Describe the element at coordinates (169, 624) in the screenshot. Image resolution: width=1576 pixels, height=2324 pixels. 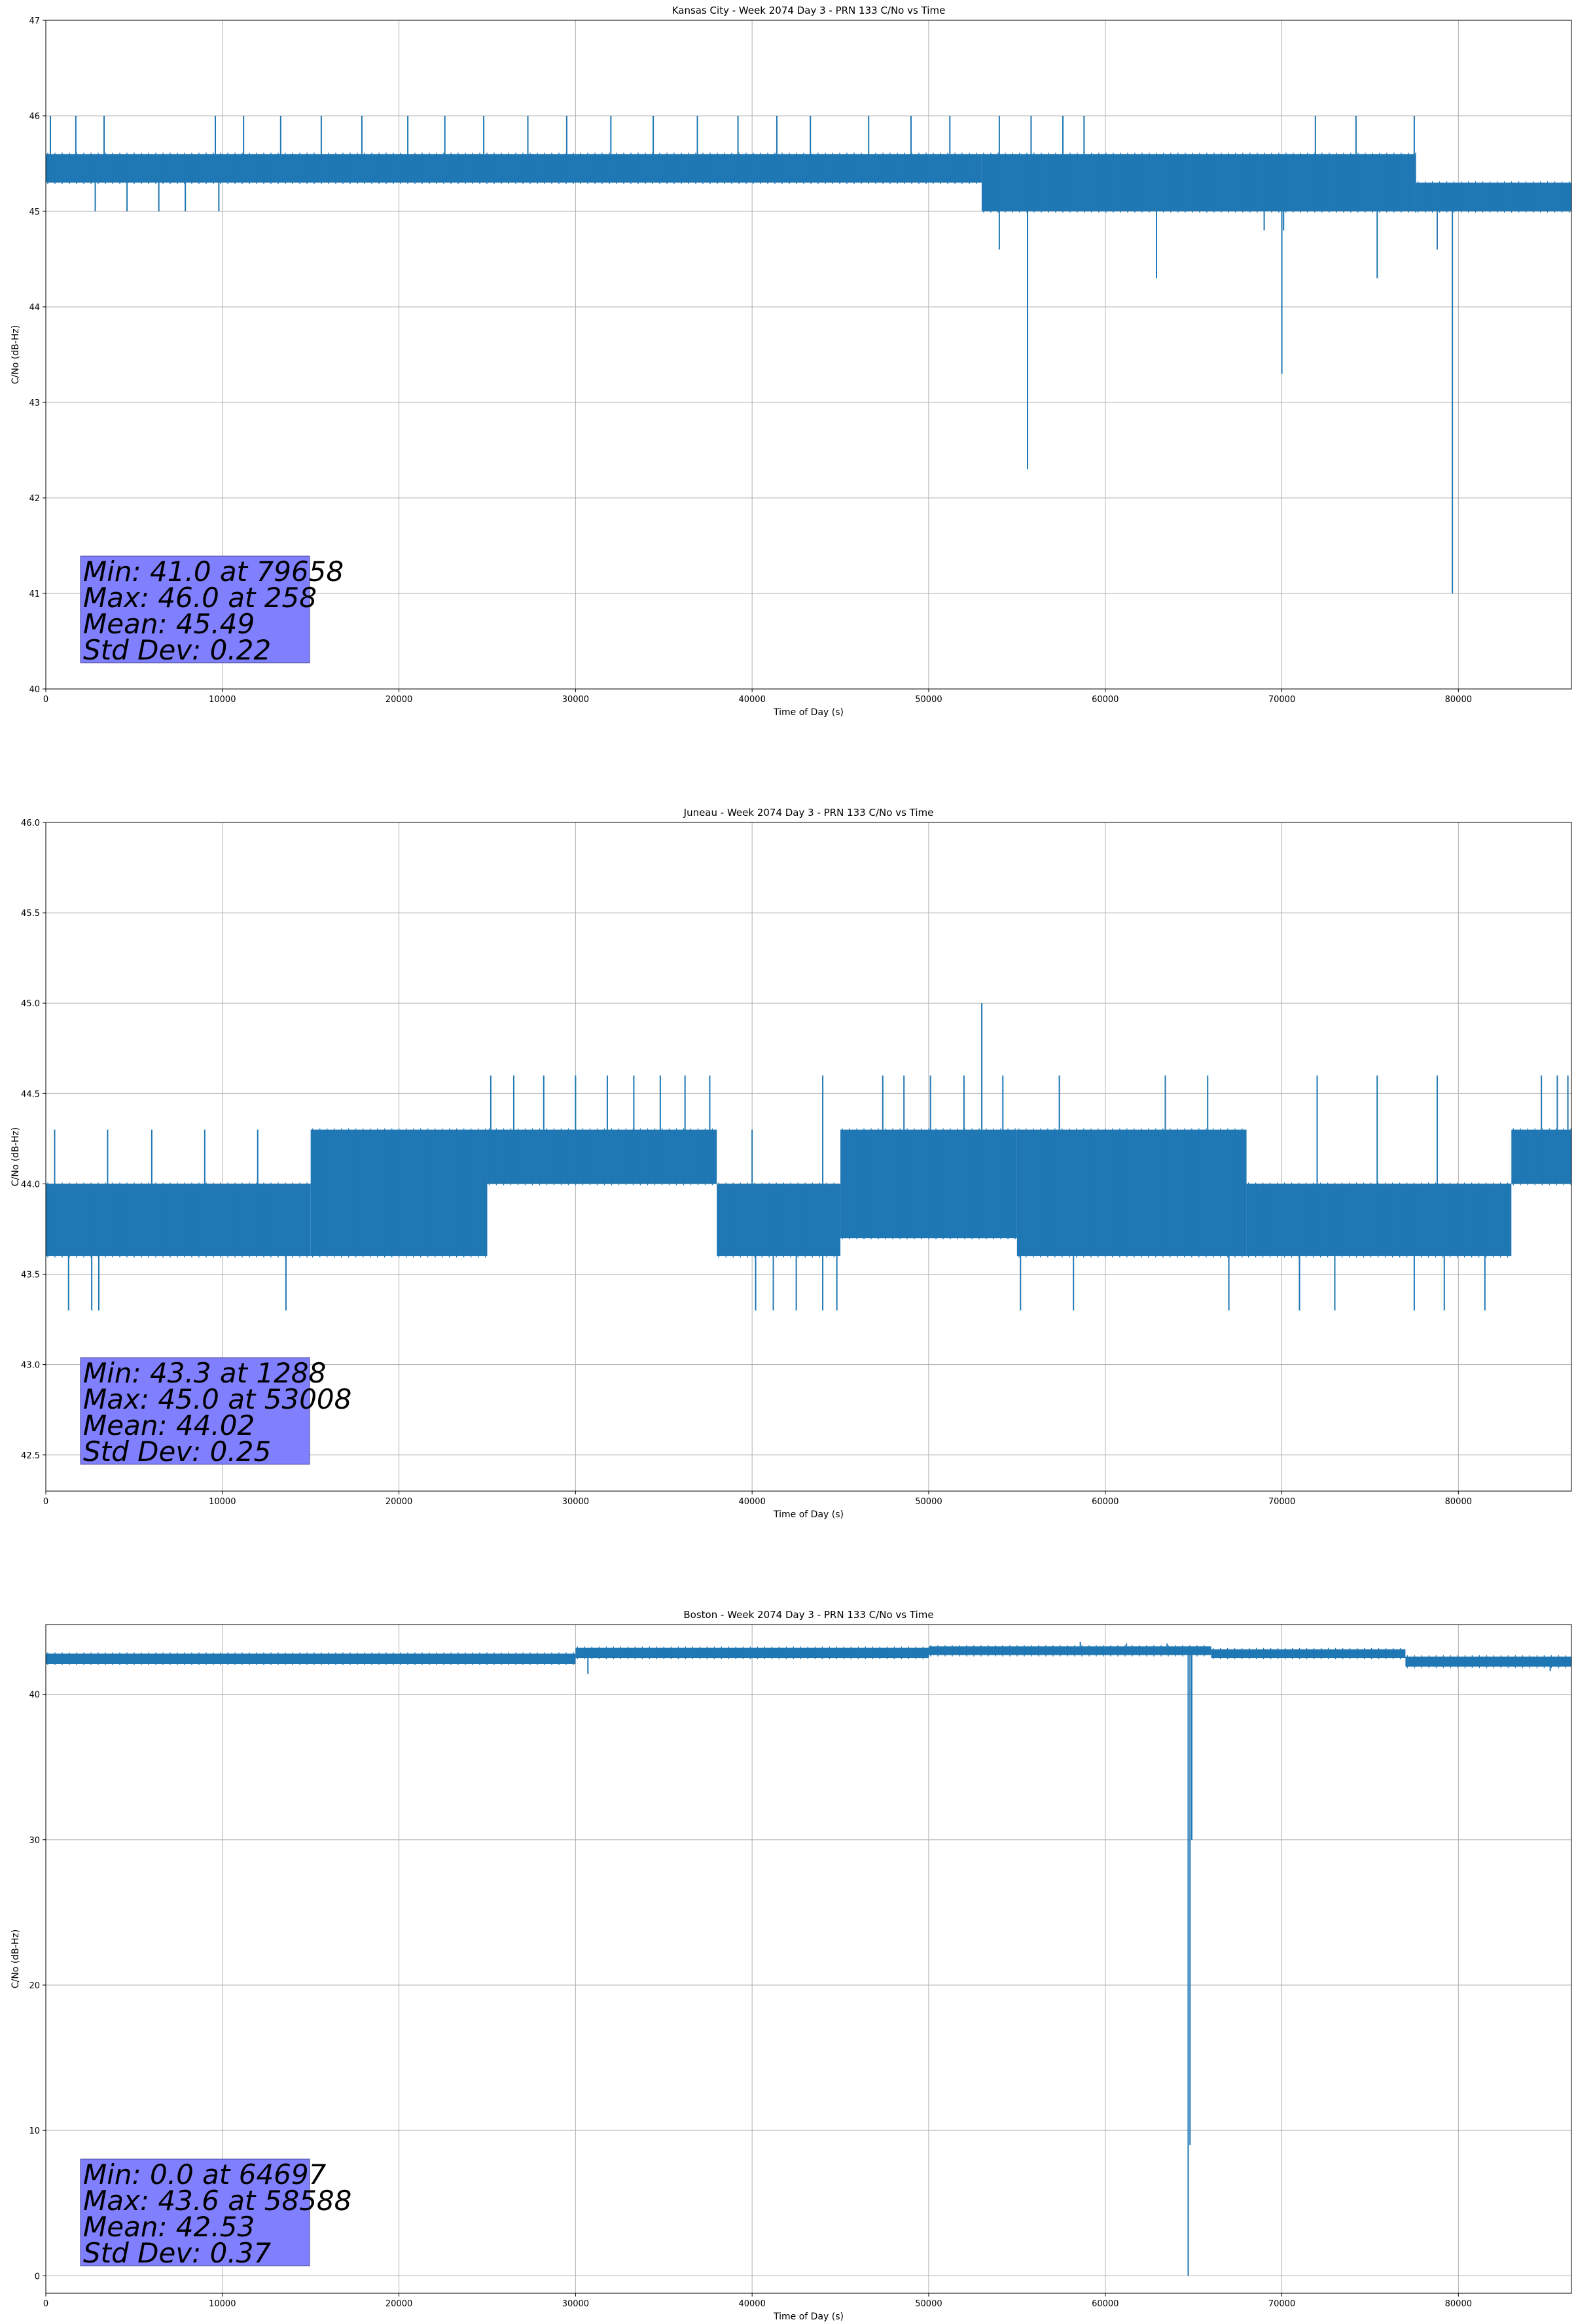
I see `stats-line: Mean: 45.49` at that location.